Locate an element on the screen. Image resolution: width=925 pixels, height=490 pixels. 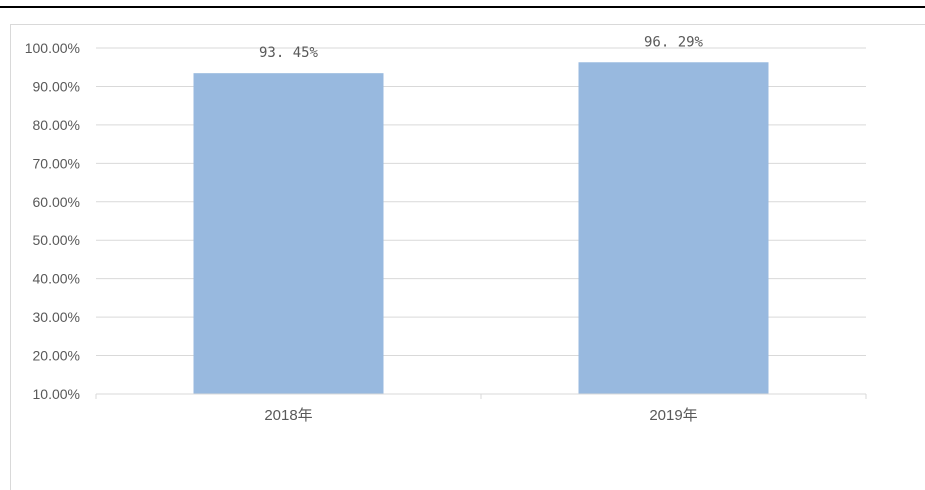
bar-2019年 is located at coordinates (673, 228).